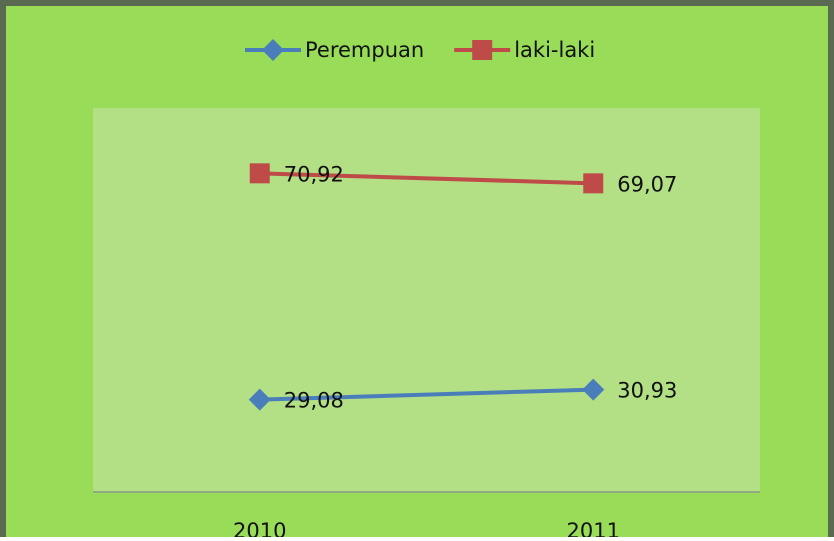 Image resolution: width=834 pixels, height=541 pixels. What do you see at coordinates (647, 184) in the screenshot?
I see `data-label: 69,07` at bounding box center [647, 184].